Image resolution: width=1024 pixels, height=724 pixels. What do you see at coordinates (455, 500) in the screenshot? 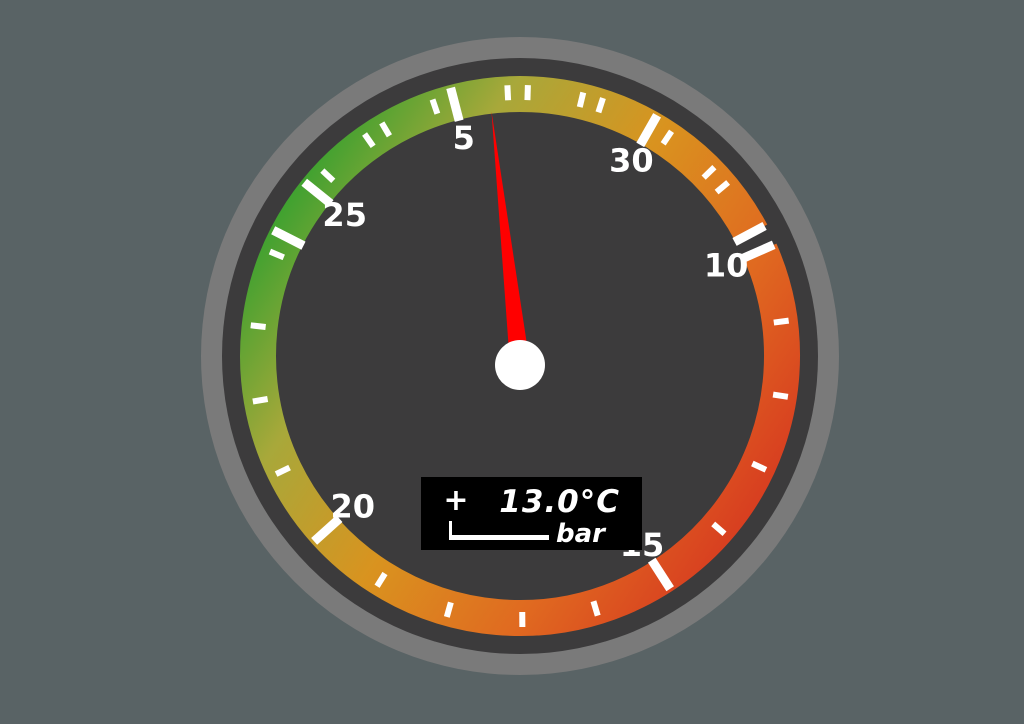
I see `lcd-sign: +` at bounding box center [455, 500].